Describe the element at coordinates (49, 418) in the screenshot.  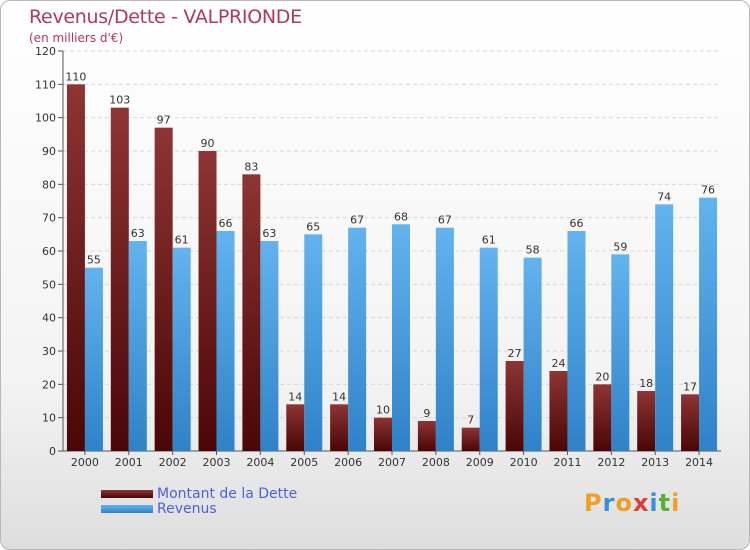
I see `y-tick-label: 10` at that location.